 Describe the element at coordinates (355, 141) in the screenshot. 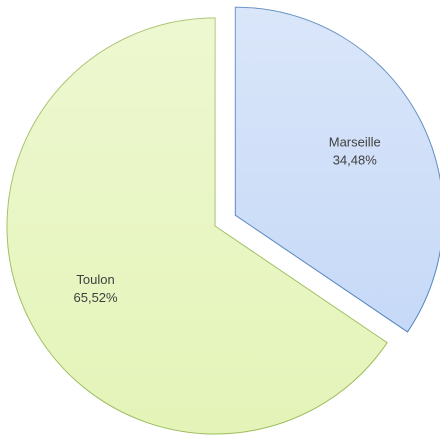

I see `slice-label-name: Marseille` at that location.